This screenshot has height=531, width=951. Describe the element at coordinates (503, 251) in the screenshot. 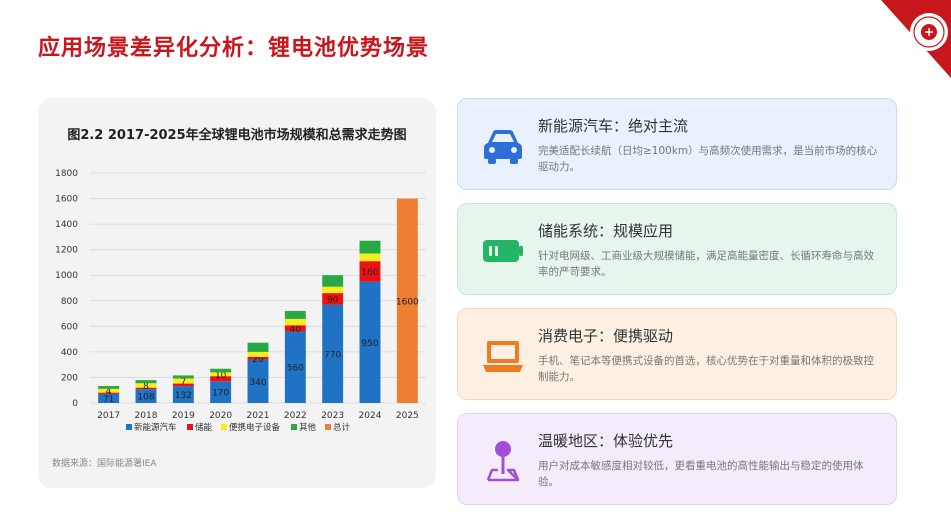

I see `battery-icon` at that location.